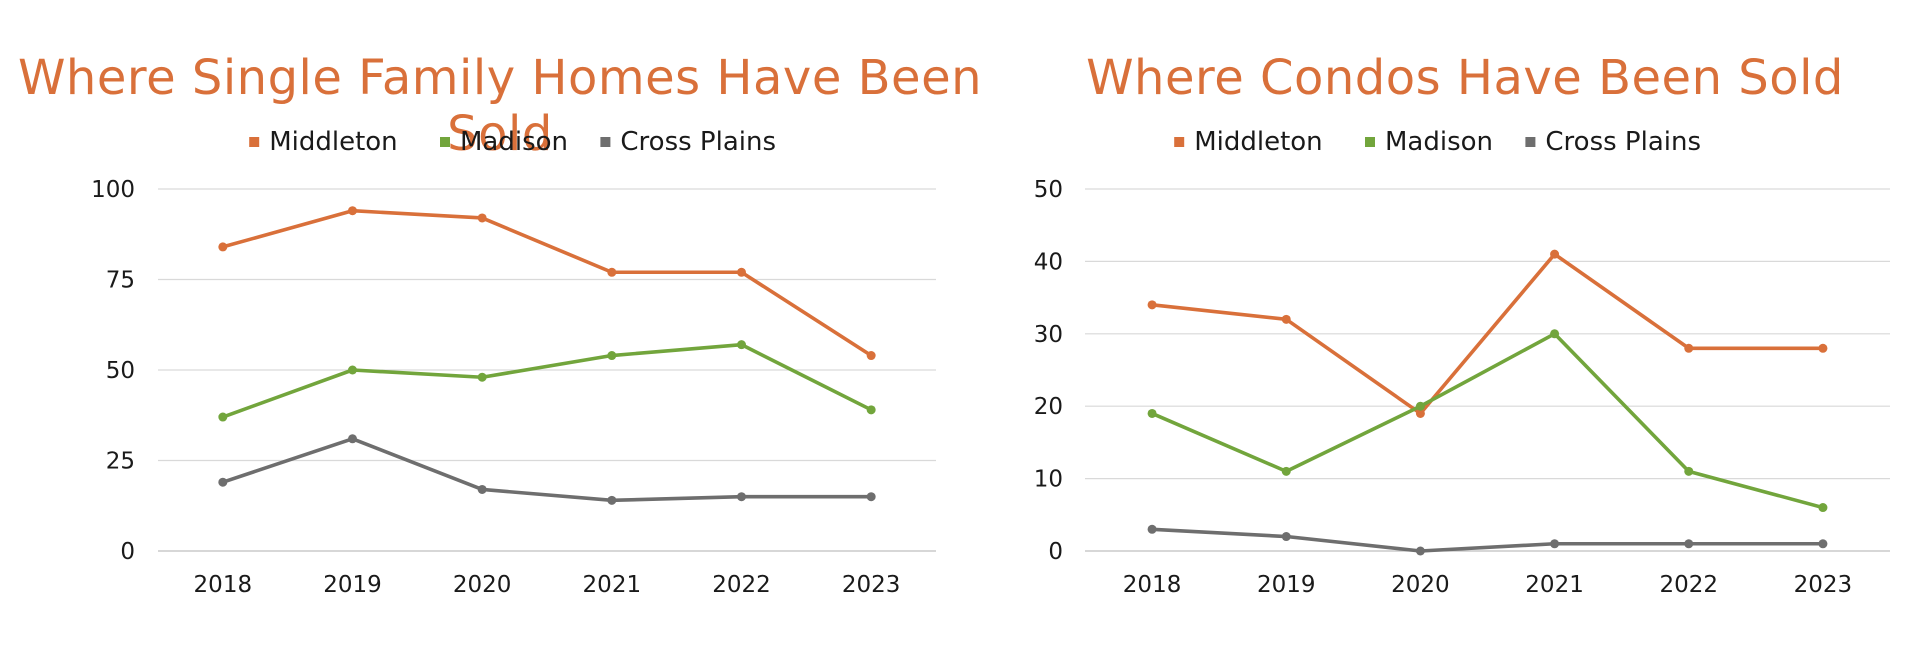 The image size is (1920, 660). Describe the element at coordinates (1048, 262) in the screenshot. I see `y-tick-label: 40` at that location.